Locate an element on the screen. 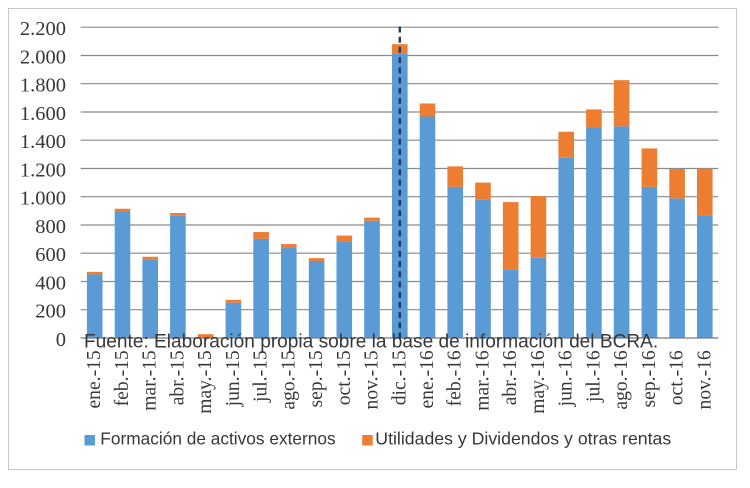  svg-text:Utilidades y Dividendos y otra: Utilidades y Dividendos y otras rentas is located at coordinates (523, 439).